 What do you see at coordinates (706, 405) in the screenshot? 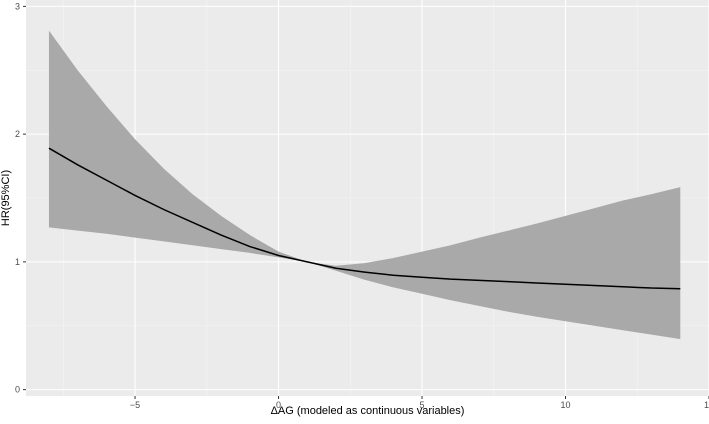
I see `x-tick-label: 15` at bounding box center [706, 405].